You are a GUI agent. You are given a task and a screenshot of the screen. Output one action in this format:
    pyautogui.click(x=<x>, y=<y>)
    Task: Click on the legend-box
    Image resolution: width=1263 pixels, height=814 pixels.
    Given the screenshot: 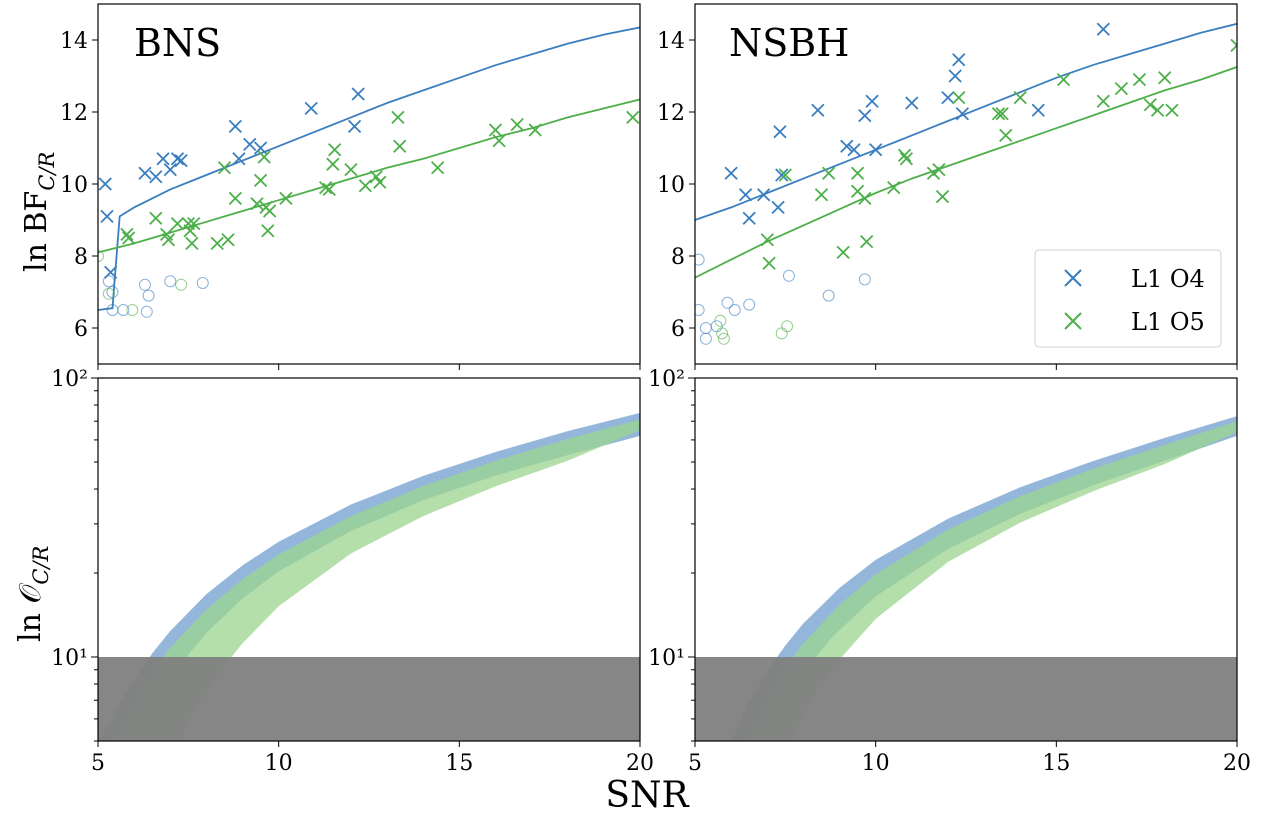 What is the action you would take?
    pyautogui.click(x=1128, y=298)
    